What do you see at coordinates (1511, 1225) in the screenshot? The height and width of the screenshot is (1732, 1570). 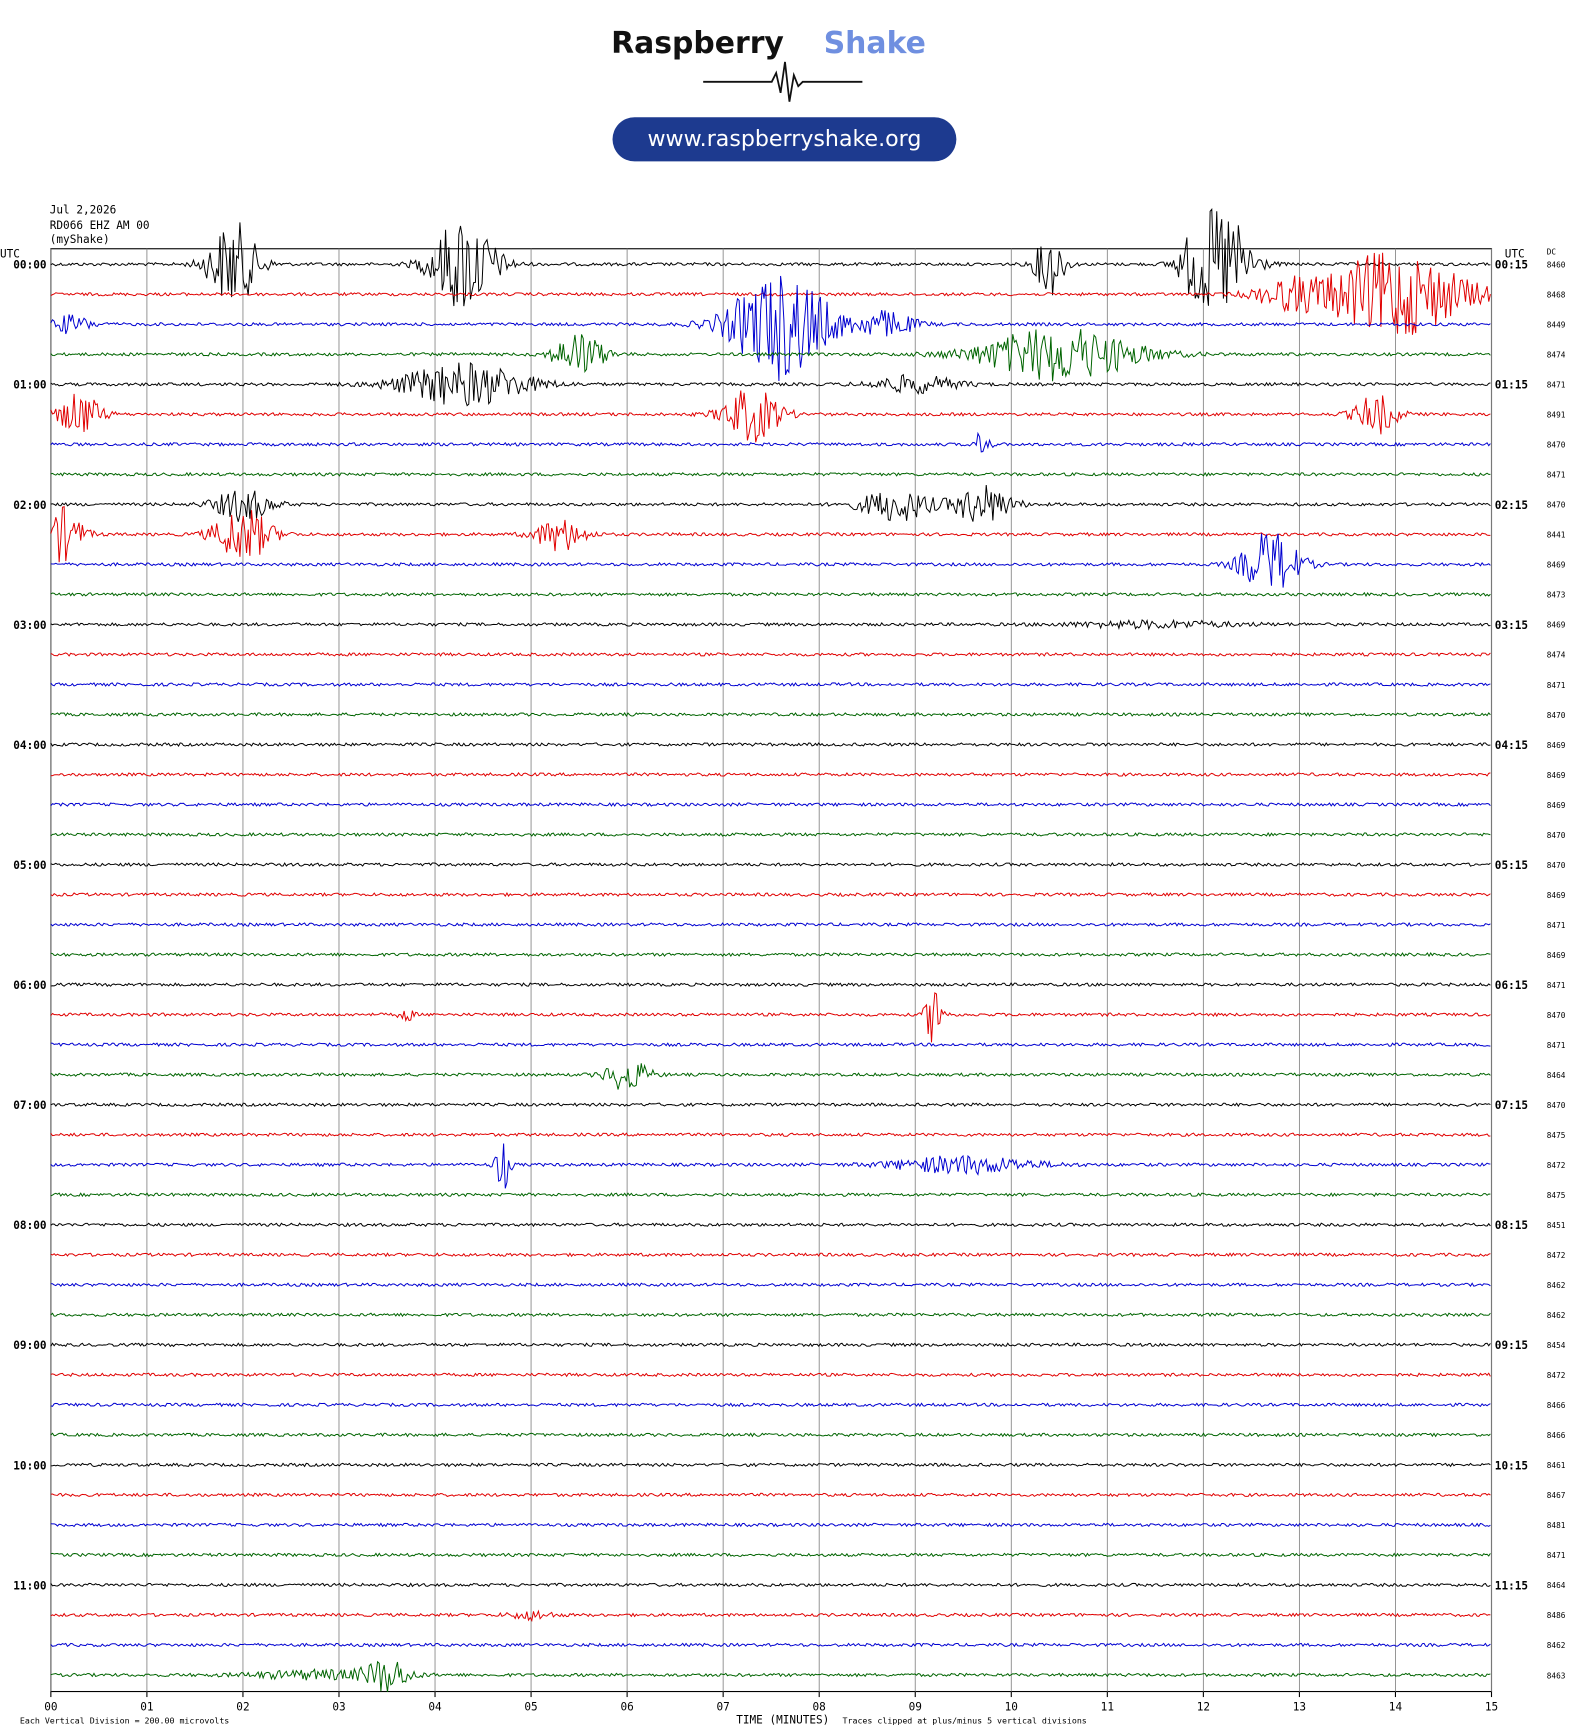 I see `hour-label: 08:15` at bounding box center [1511, 1225].